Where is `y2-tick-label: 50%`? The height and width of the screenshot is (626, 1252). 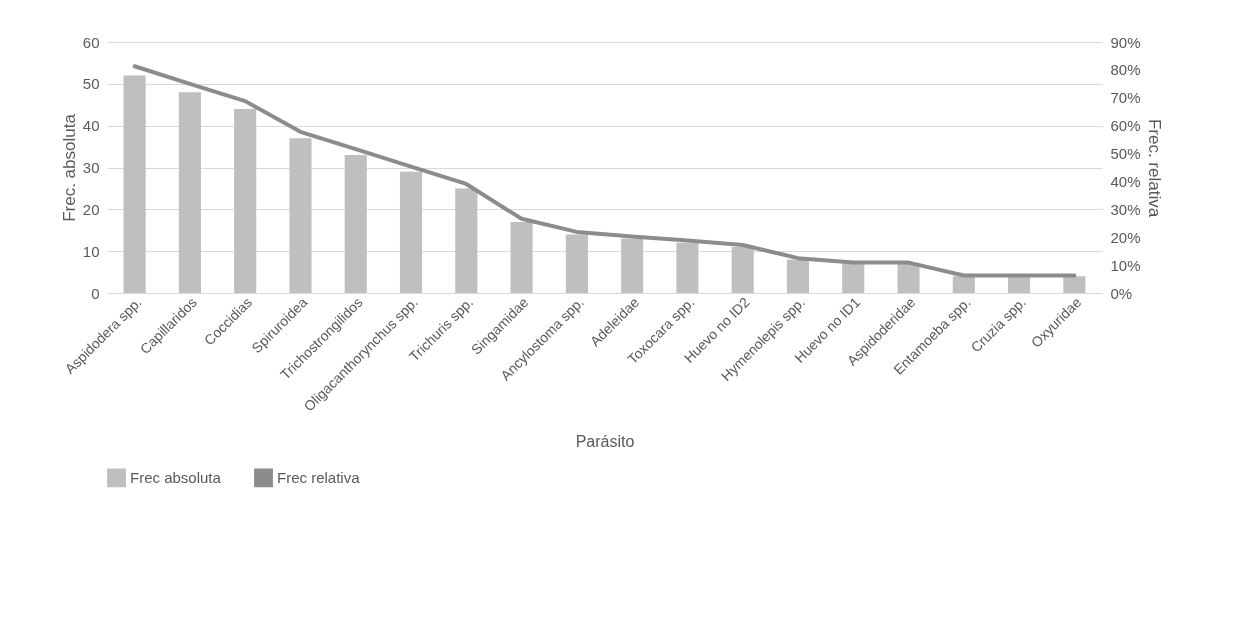 y2-tick-label: 50% is located at coordinates (1125, 154).